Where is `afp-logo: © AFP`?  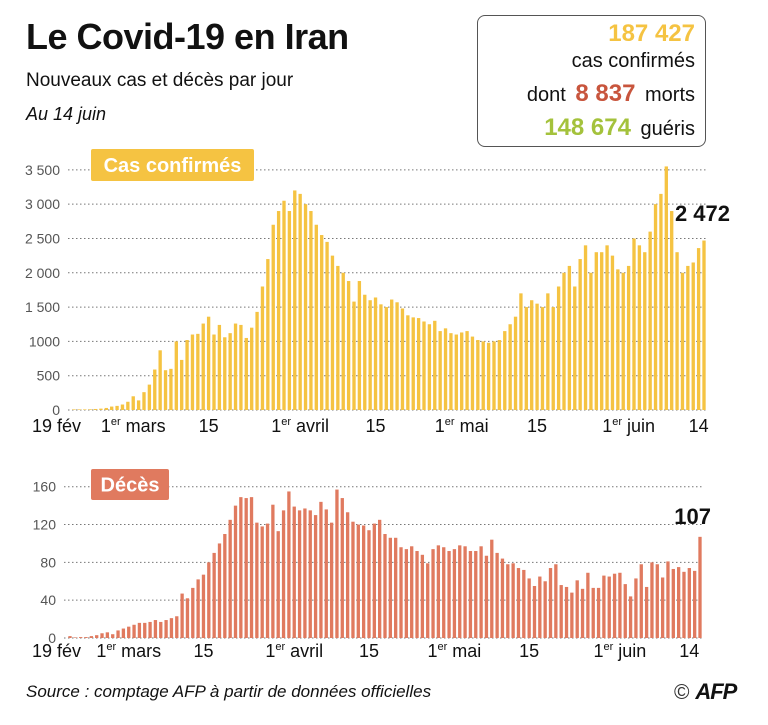 afp-logo: © AFP is located at coordinates (705, 692).